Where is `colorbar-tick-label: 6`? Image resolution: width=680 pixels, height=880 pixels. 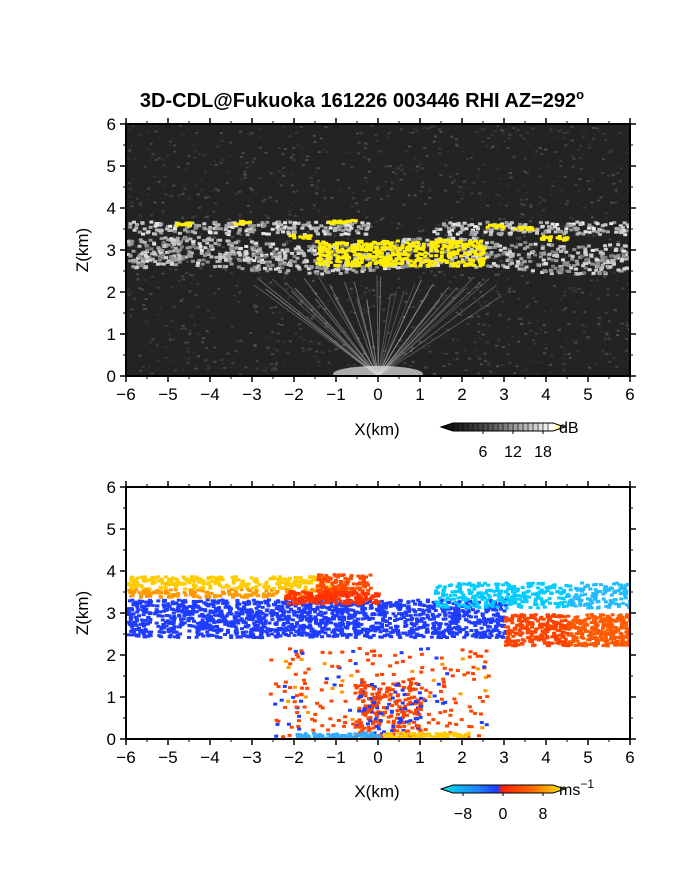
colorbar-tick-label: 6 is located at coordinates (483, 452).